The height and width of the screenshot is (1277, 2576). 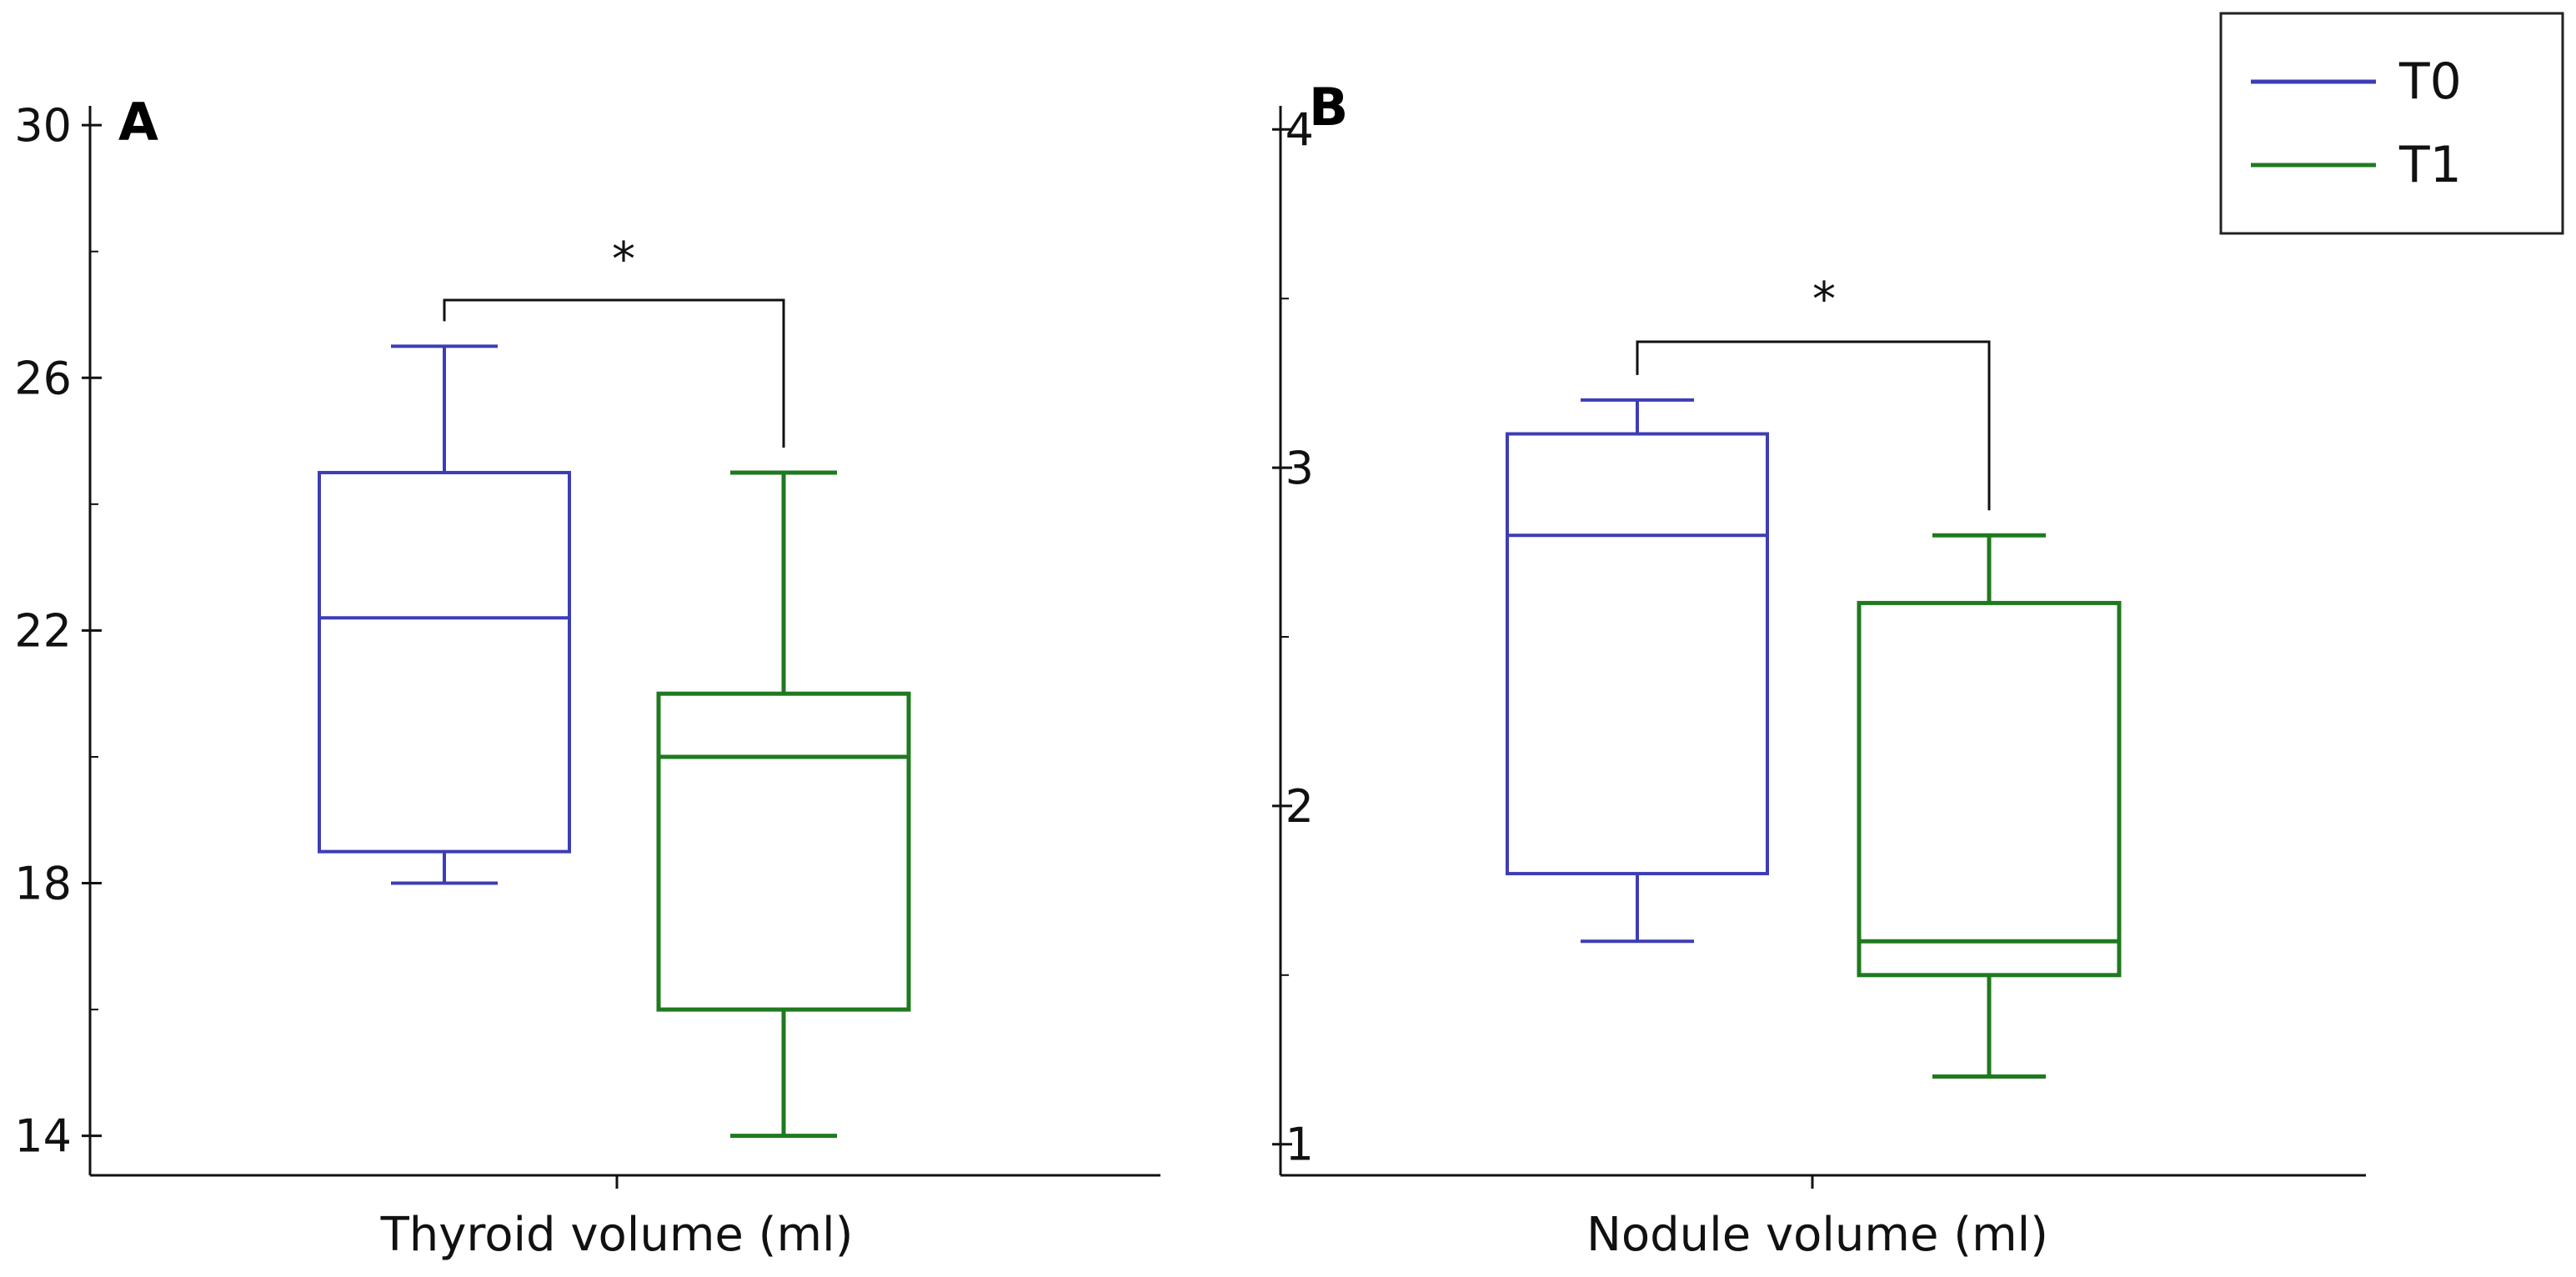 What do you see at coordinates (1328, 107) in the screenshot?
I see `panel-label-b: B` at bounding box center [1328, 107].